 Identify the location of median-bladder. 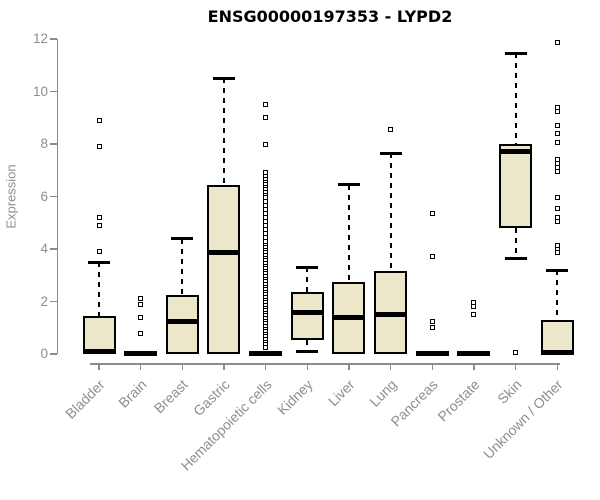
(99, 352).